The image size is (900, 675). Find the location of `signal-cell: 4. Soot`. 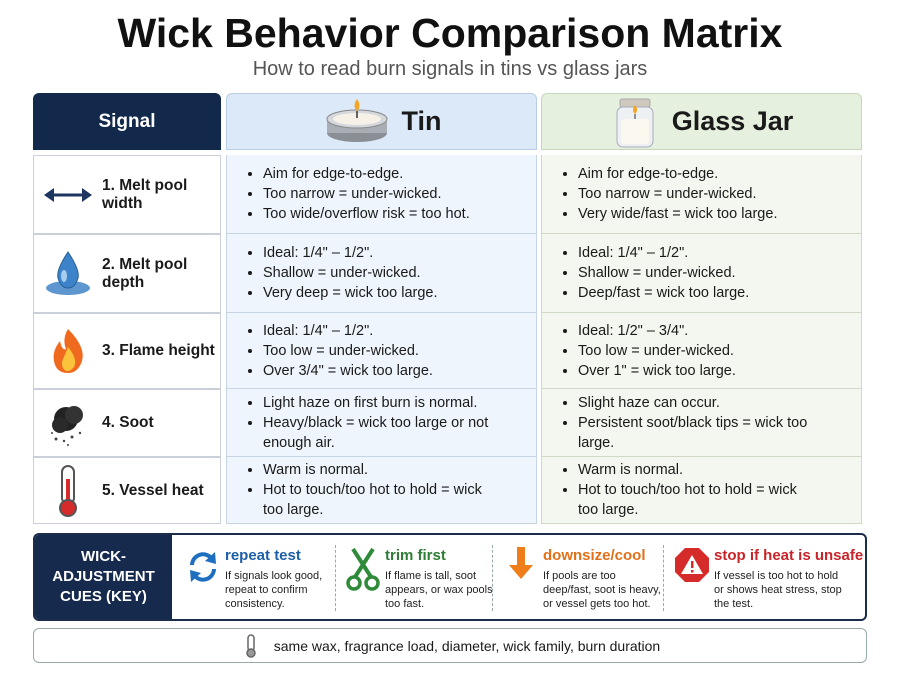

signal-cell: 4. Soot is located at coordinates (127, 423).